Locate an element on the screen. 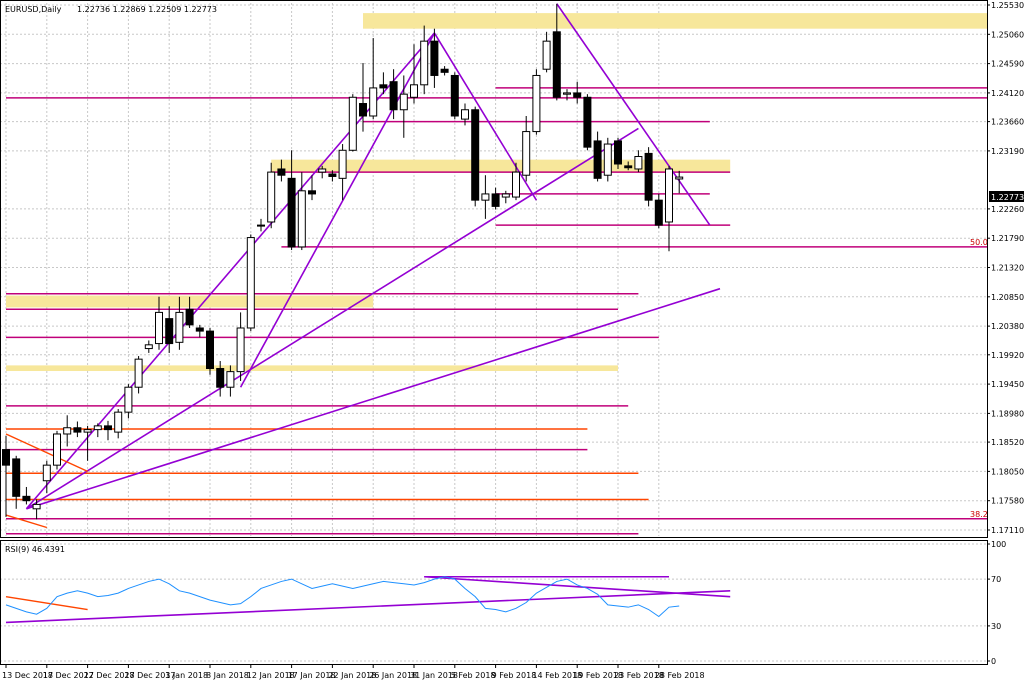  time-axis-label: 18 Dec 2017 is located at coordinates (68, 675).